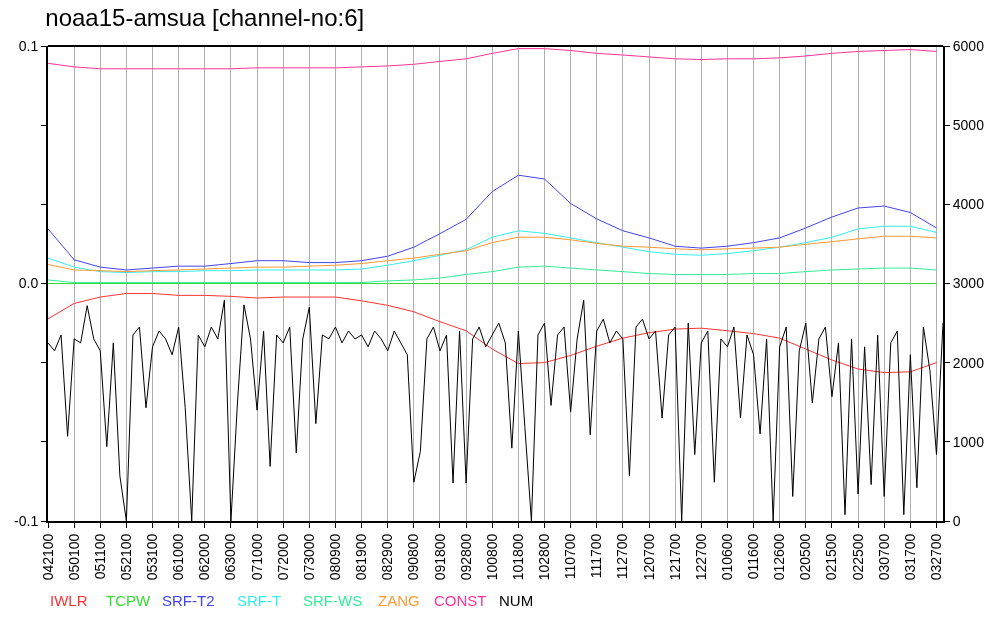 The width and height of the screenshot is (1007, 639). Describe the element at coordinates (28, 283) in the screenshot. I see `y-tick-label: 0.0` at that location.